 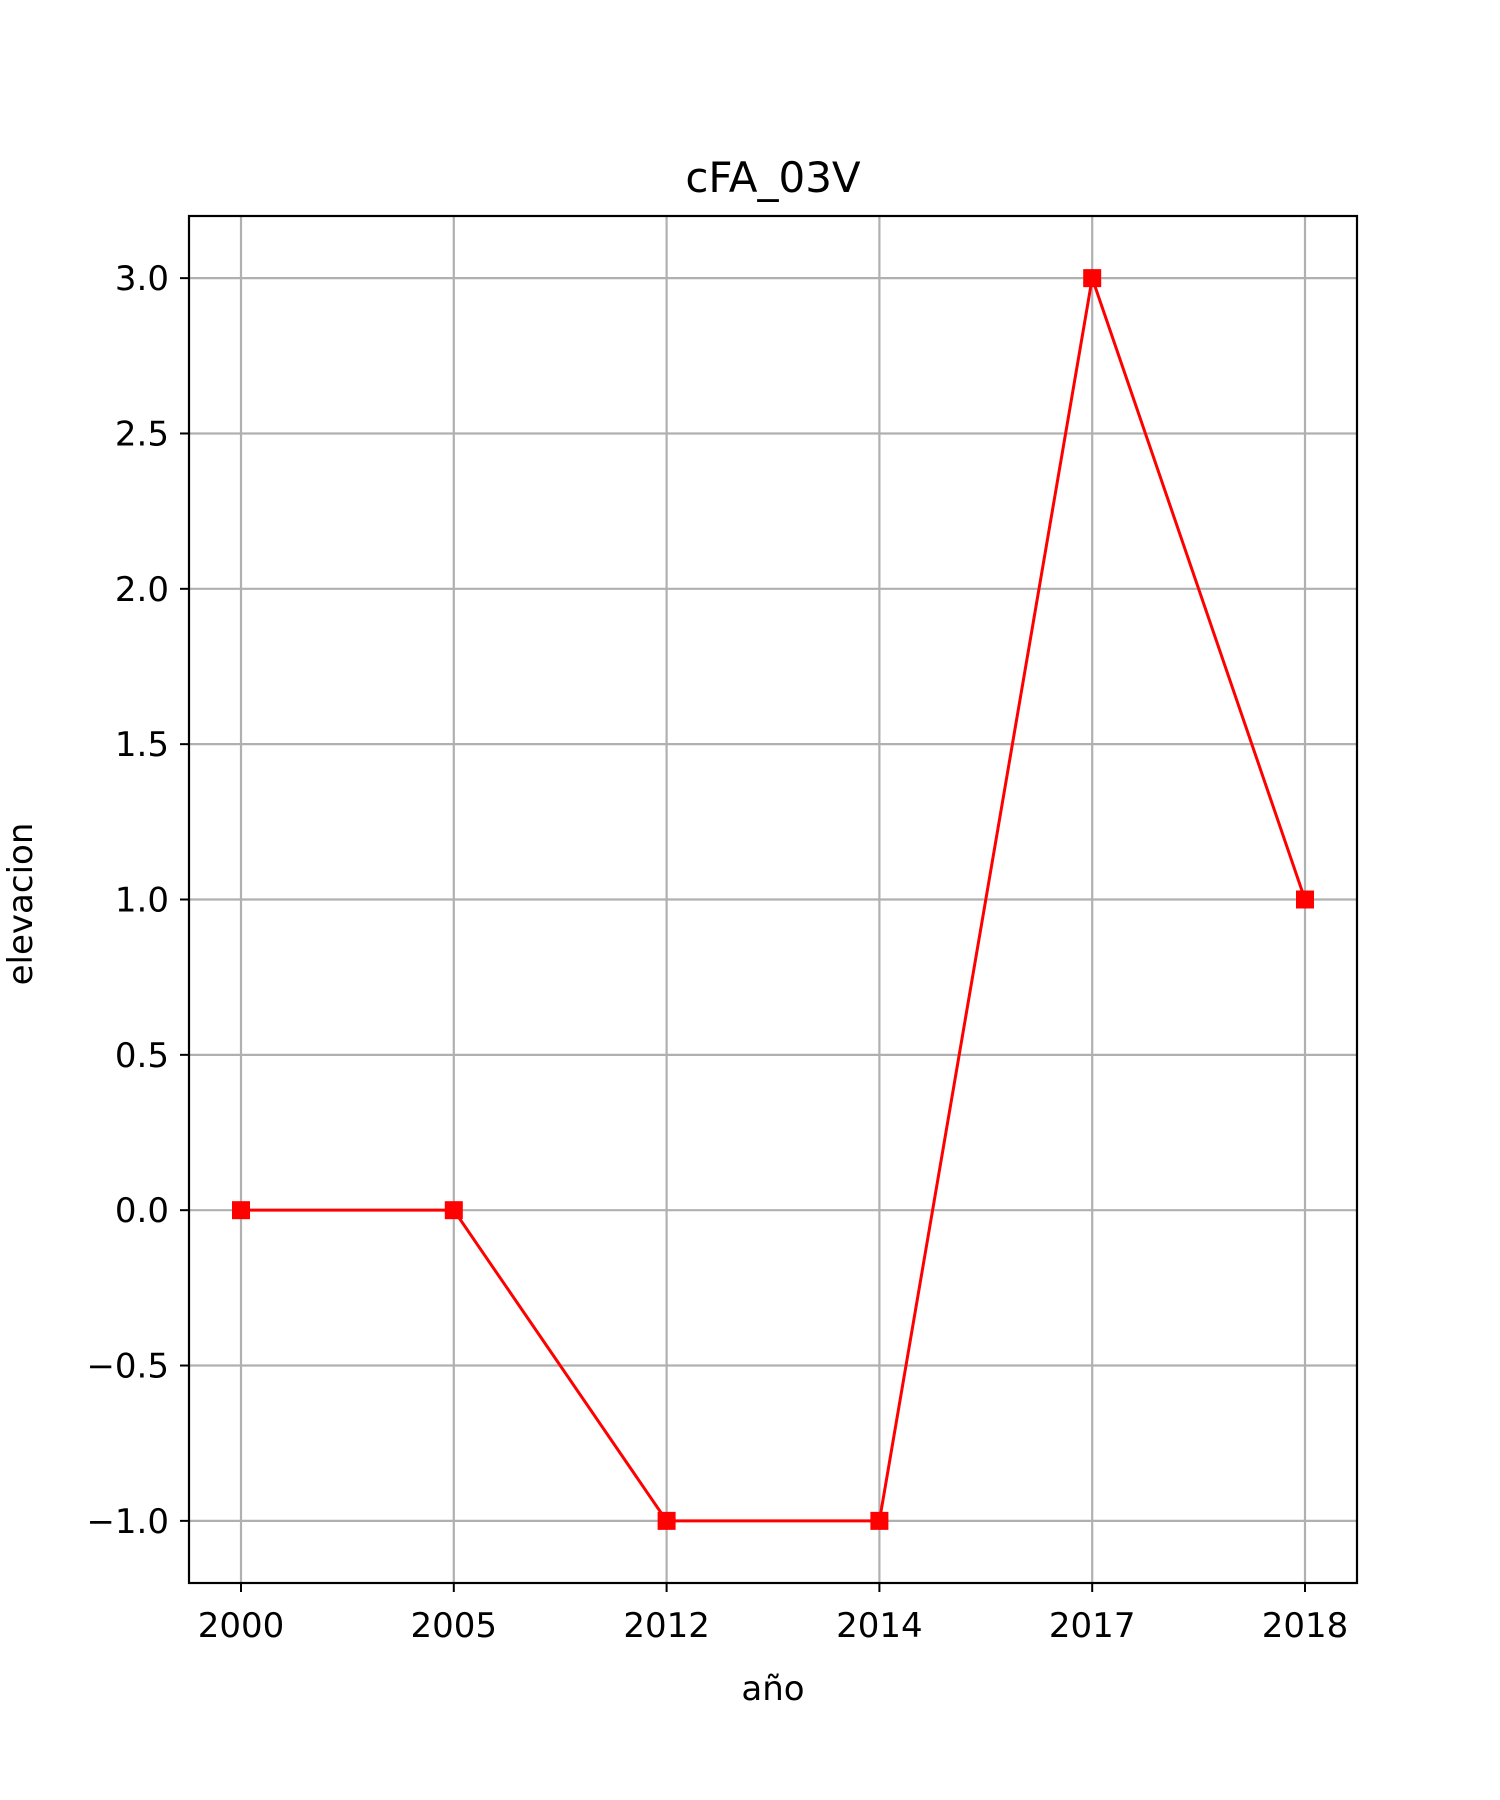 What do you see at coordinates (772, 1689) in the screenshot?
I see `x-axis-label: año` at bounding box center [772, 1689].